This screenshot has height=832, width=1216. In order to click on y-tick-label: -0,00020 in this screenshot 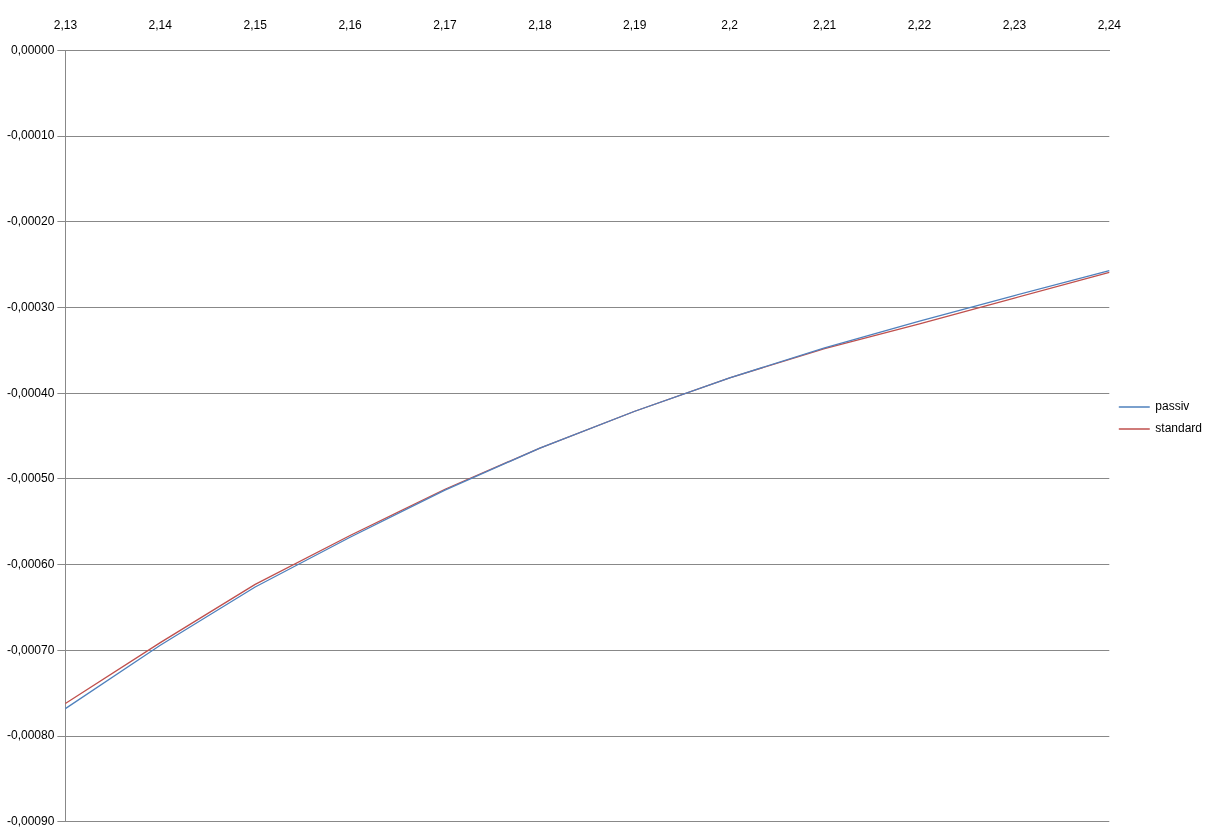, I will do `click(31, 221)`.